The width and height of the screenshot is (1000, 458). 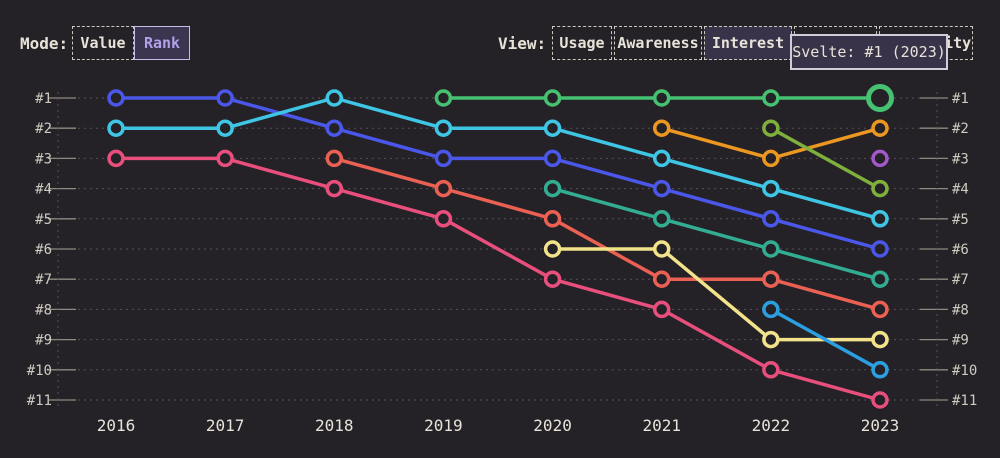 What do you see at coordinates (43, 280) in the screenshot?
I see `y-axis-label-left-7: #7` at bounding box center [43, 280].